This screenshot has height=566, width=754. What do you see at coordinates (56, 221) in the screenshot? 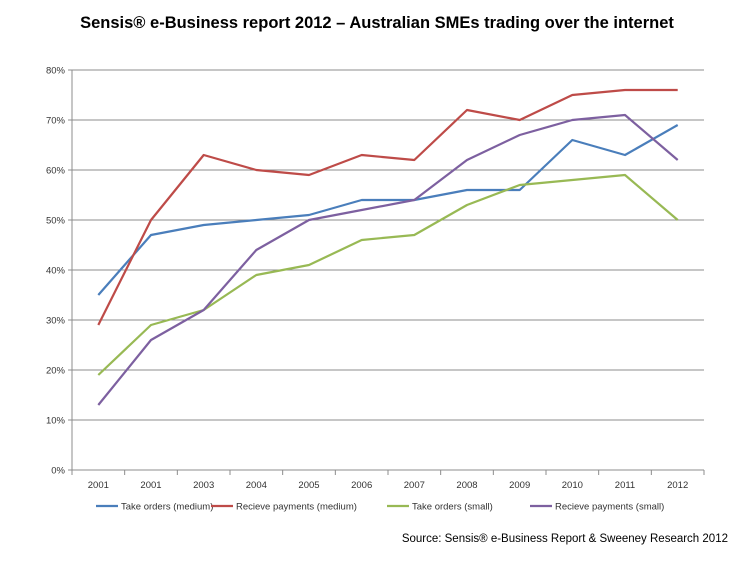
I see `y-tick-label: 50%` at bounding box center [56, 221].